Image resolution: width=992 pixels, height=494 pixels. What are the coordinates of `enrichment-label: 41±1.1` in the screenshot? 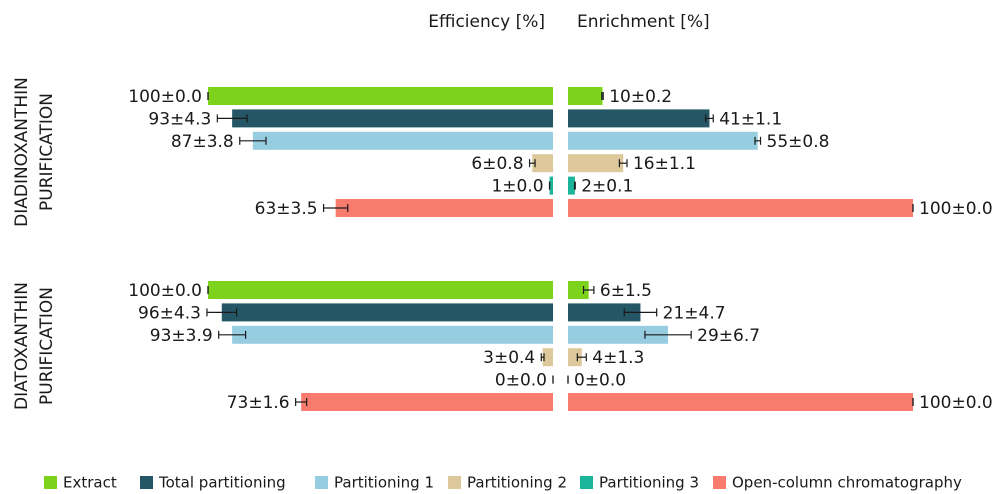 It's located at (750, 119).